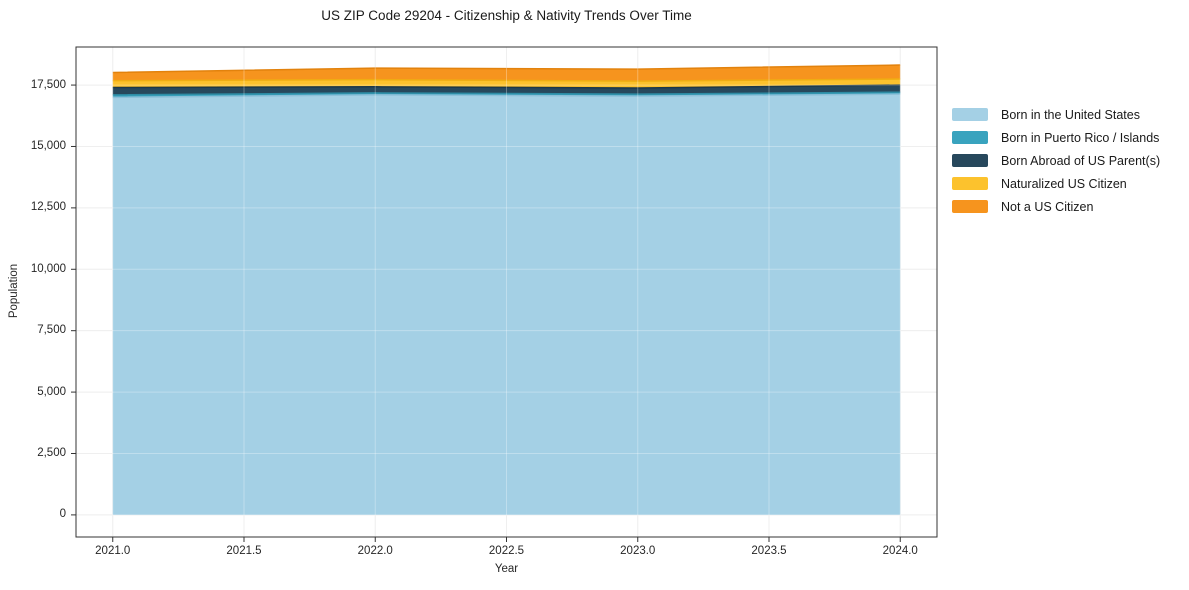 Image resolution: width=1189 pixels, height=590 pixels. I want to click on x-tick-label: 2022.5, so click(506, 551).